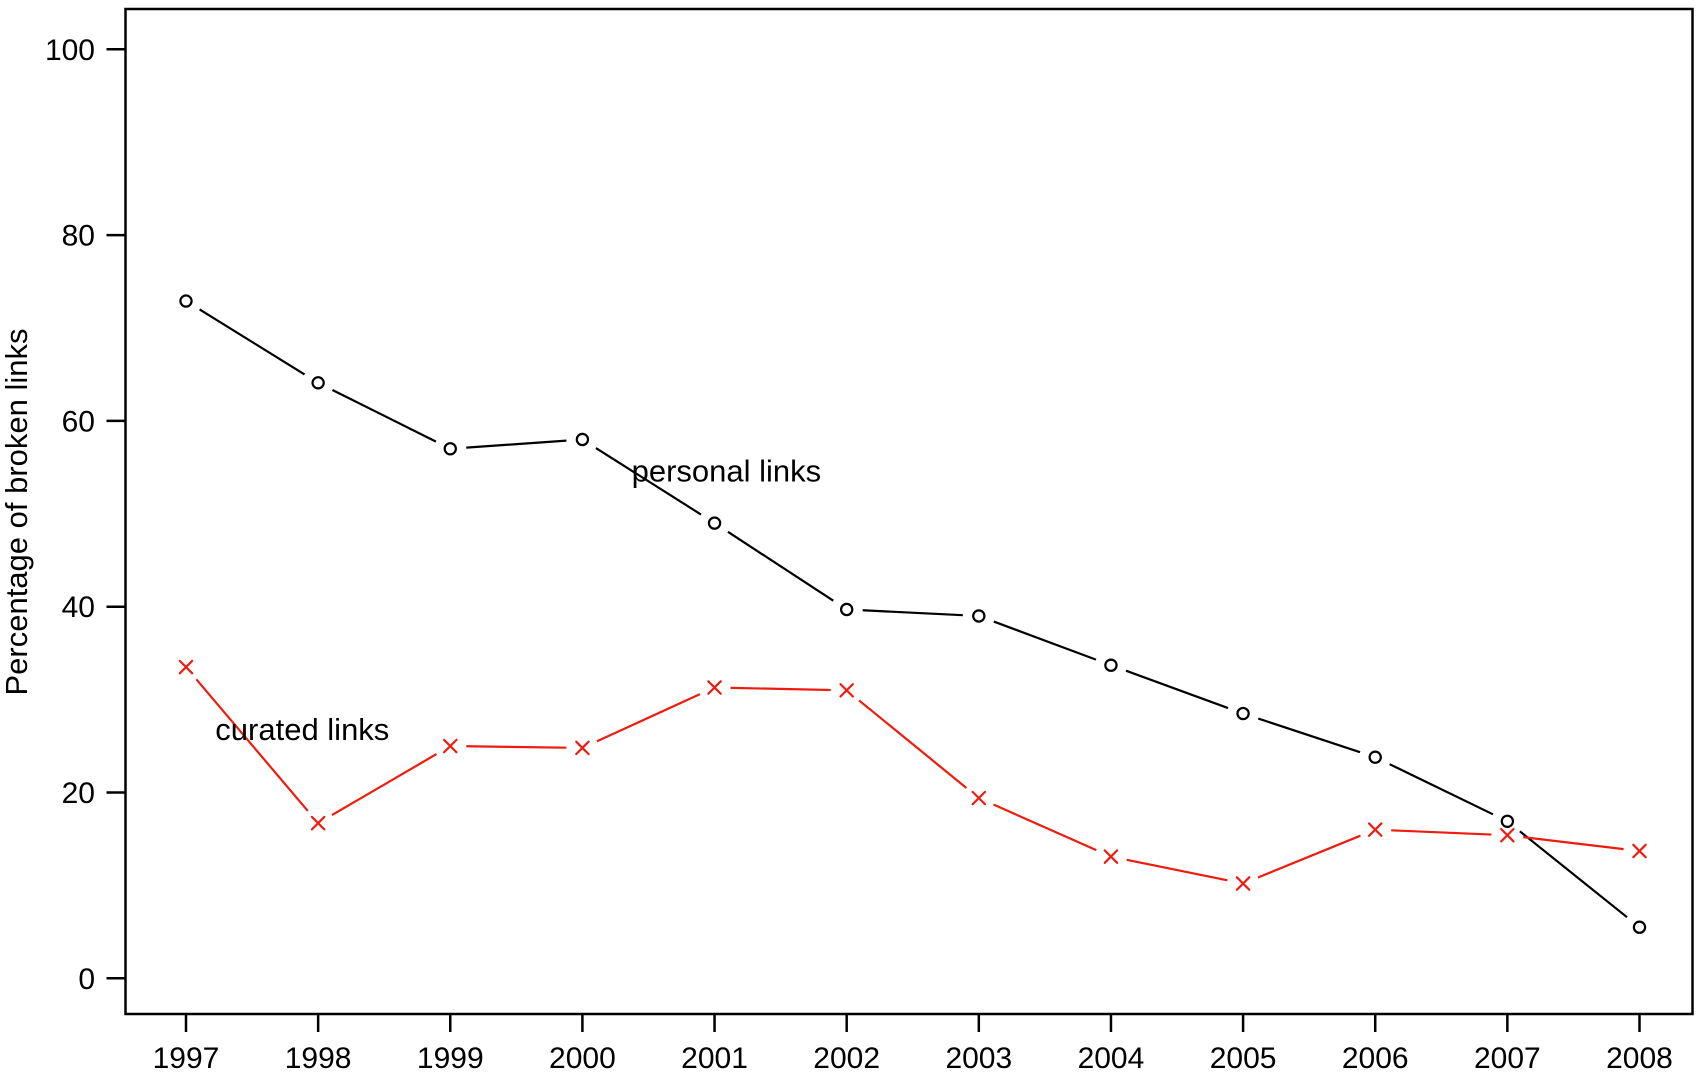  I want to click on y-tick-label: 60, so click(78, 421).